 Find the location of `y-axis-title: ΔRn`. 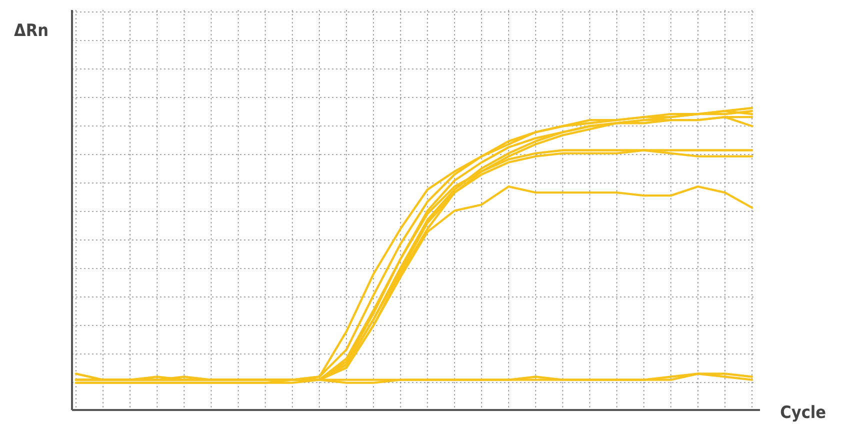

y-axis-title: ΔRn is located at coordinates (31, 31).